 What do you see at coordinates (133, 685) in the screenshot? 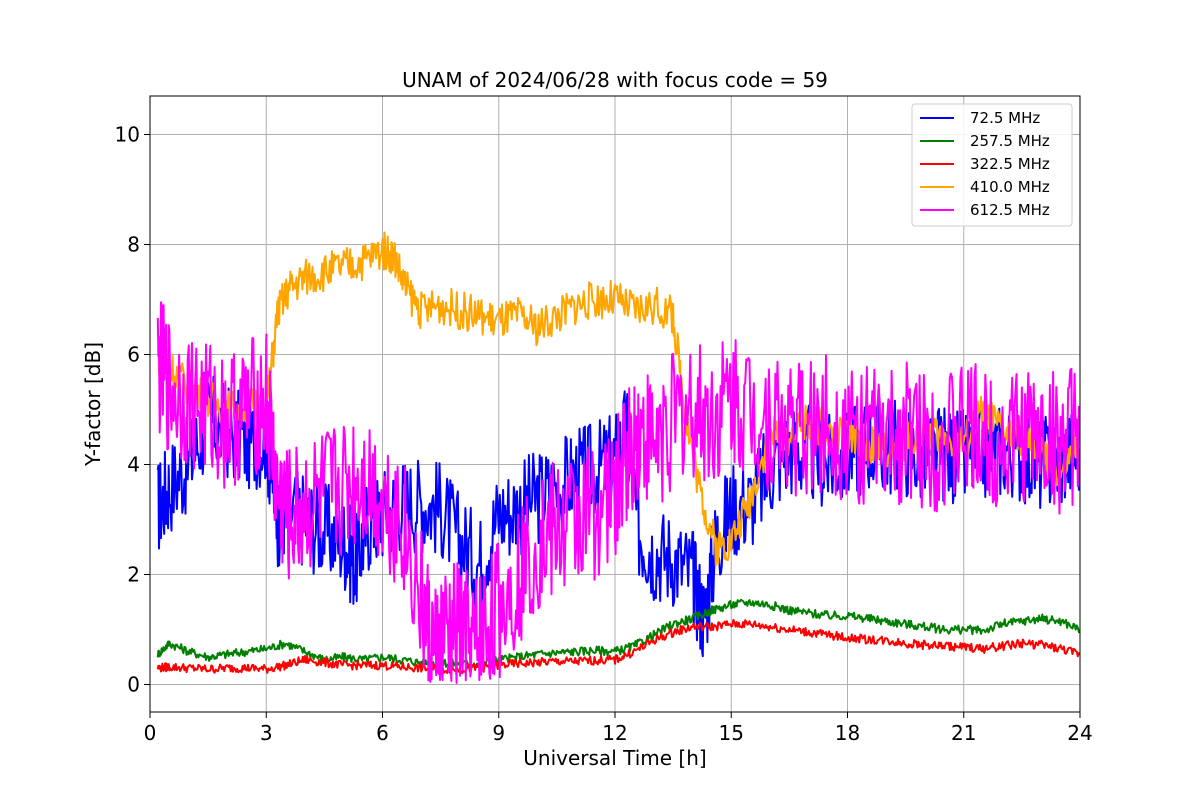
I see `y-tick-label: 0` at bounding box center [133, 685].